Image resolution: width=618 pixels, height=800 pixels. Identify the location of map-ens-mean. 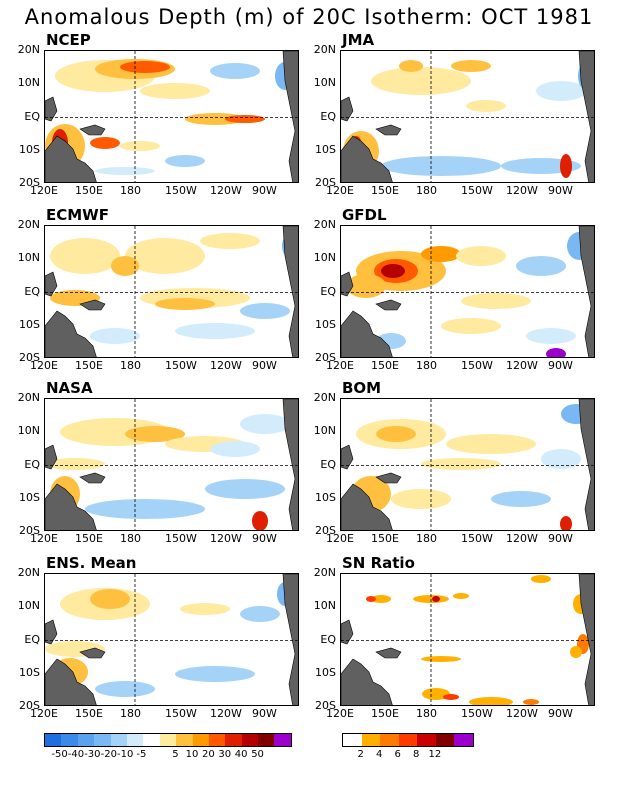
(171, 639).